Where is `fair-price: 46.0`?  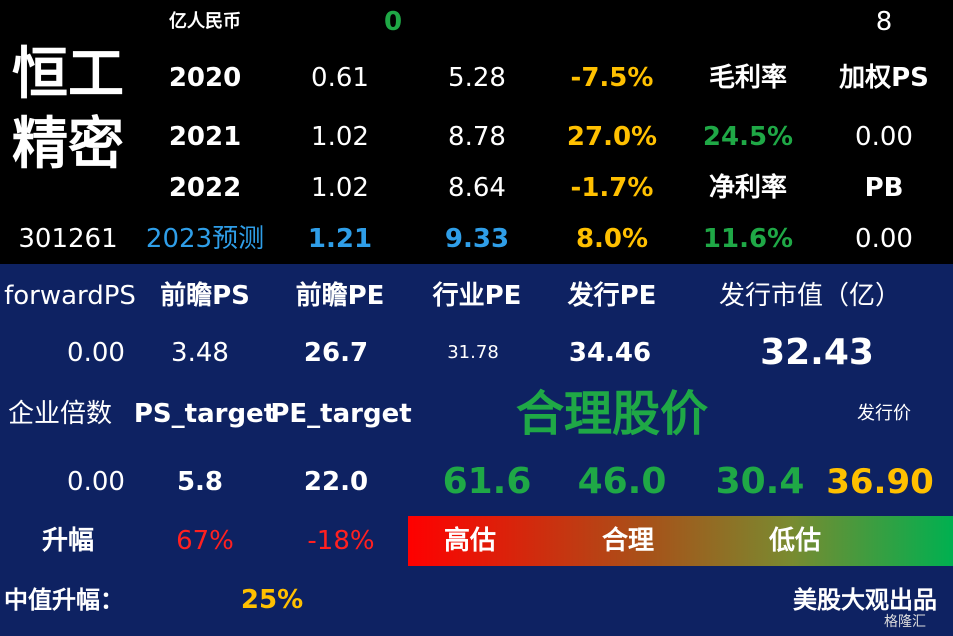
fair-price: 46.0 is located at coordinates (622, 481).